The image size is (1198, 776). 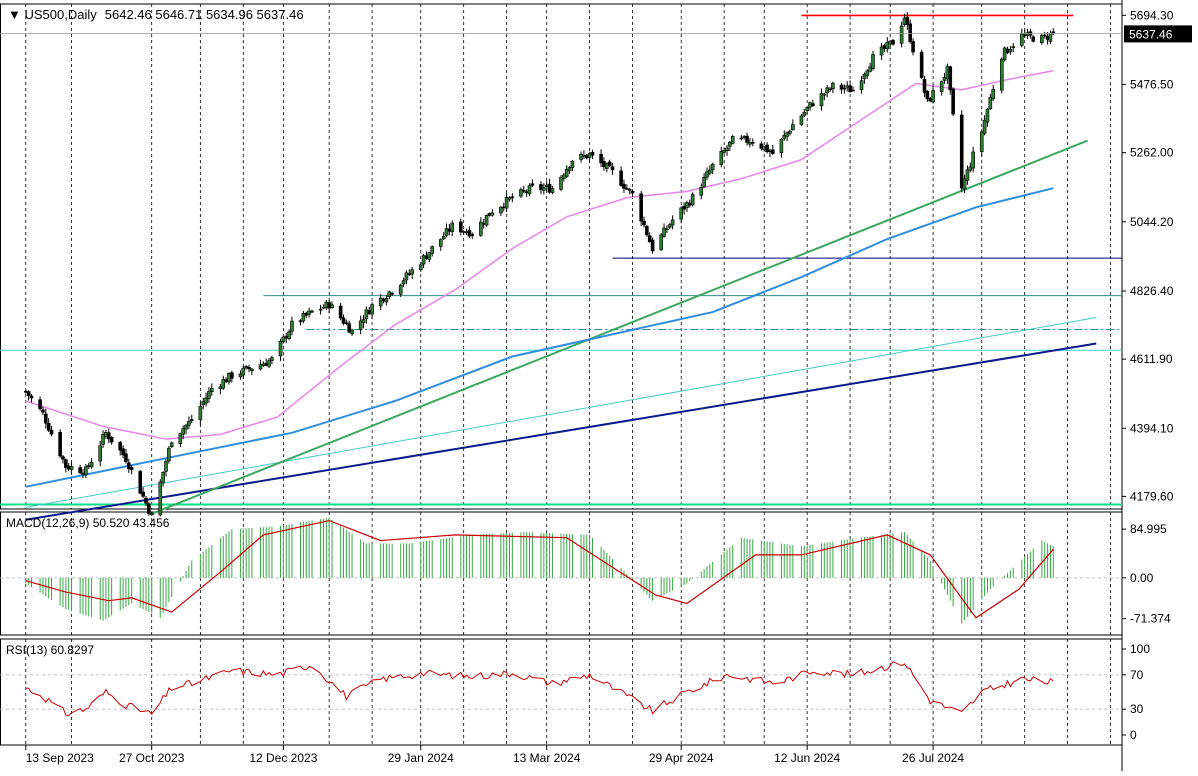 What do you see at coordinates (807, 758) in the screenshot?
I see `x-tick-label: 12 Jun 2024` at bounding box center [807, 758].